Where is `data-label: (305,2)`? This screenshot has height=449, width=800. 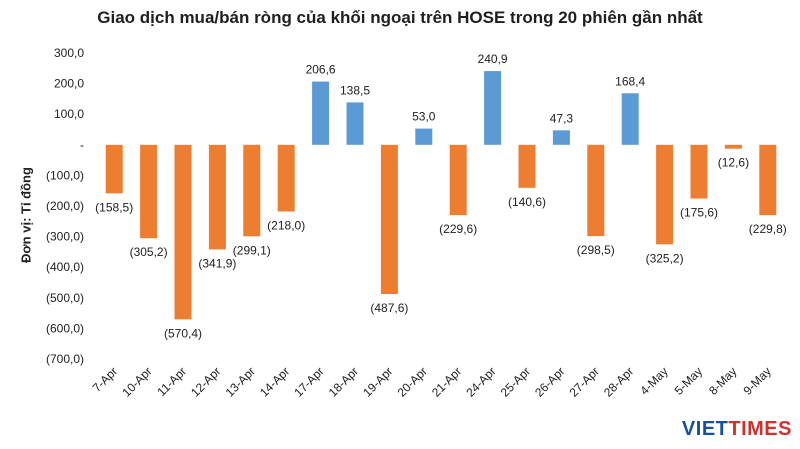
data-label: (305,2) is located at coordinates (149, 252).